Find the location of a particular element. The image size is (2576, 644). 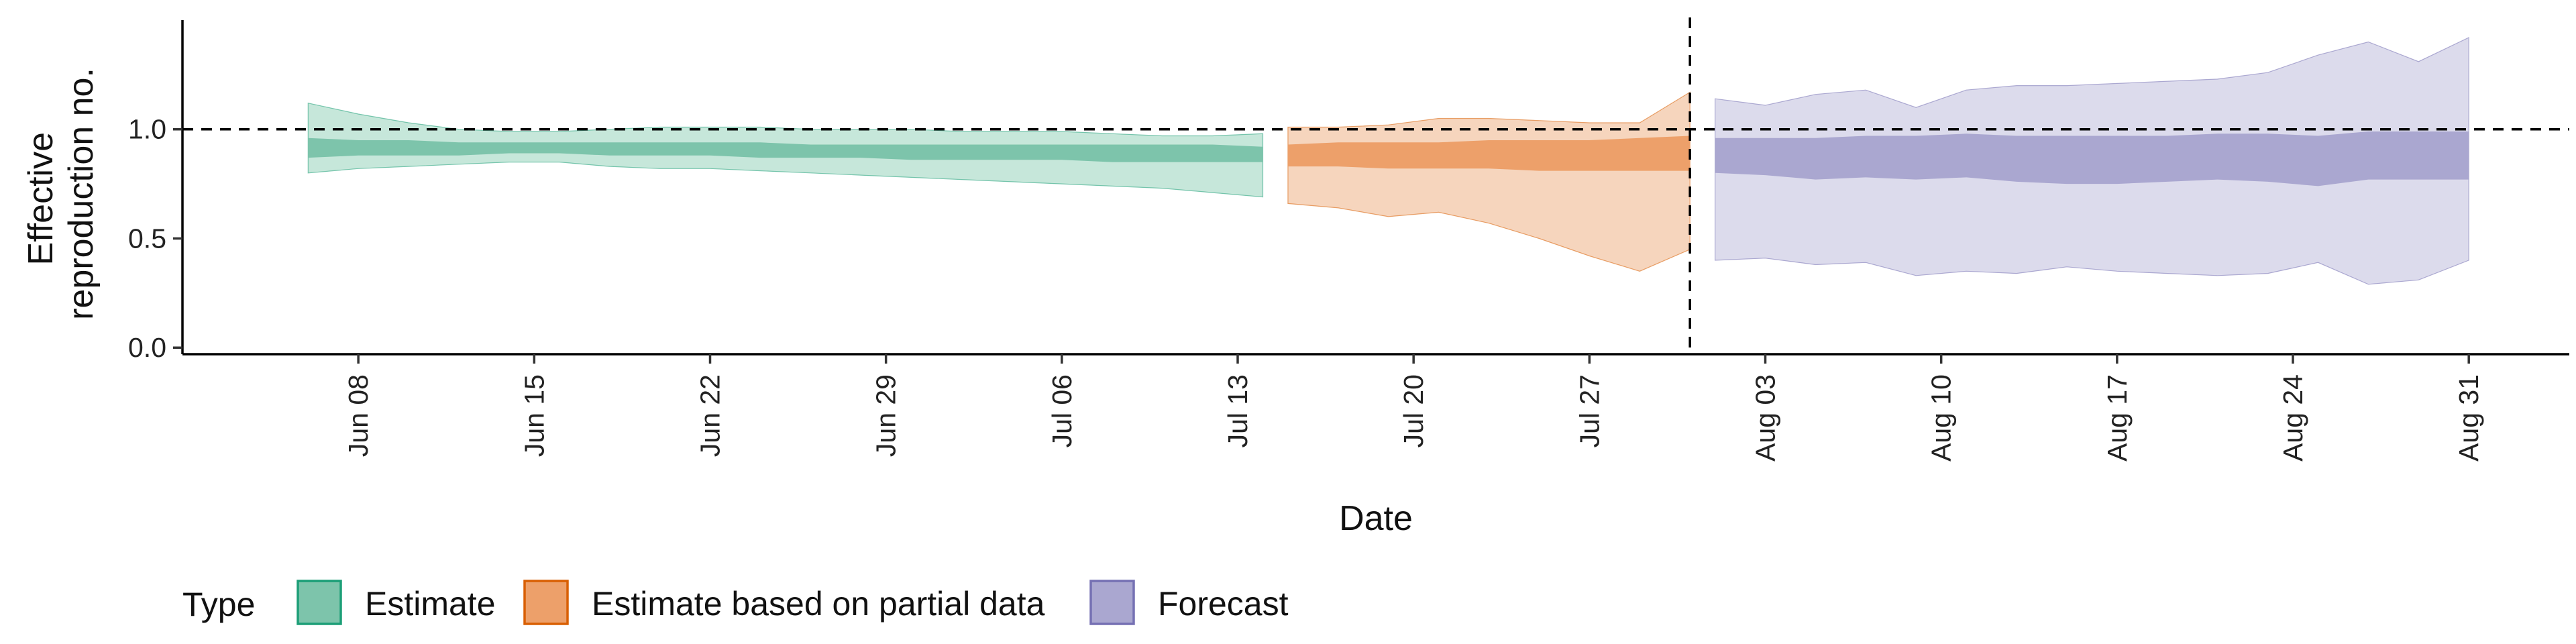

legend-label-0: Estimate is located at coordinates (430, 604).